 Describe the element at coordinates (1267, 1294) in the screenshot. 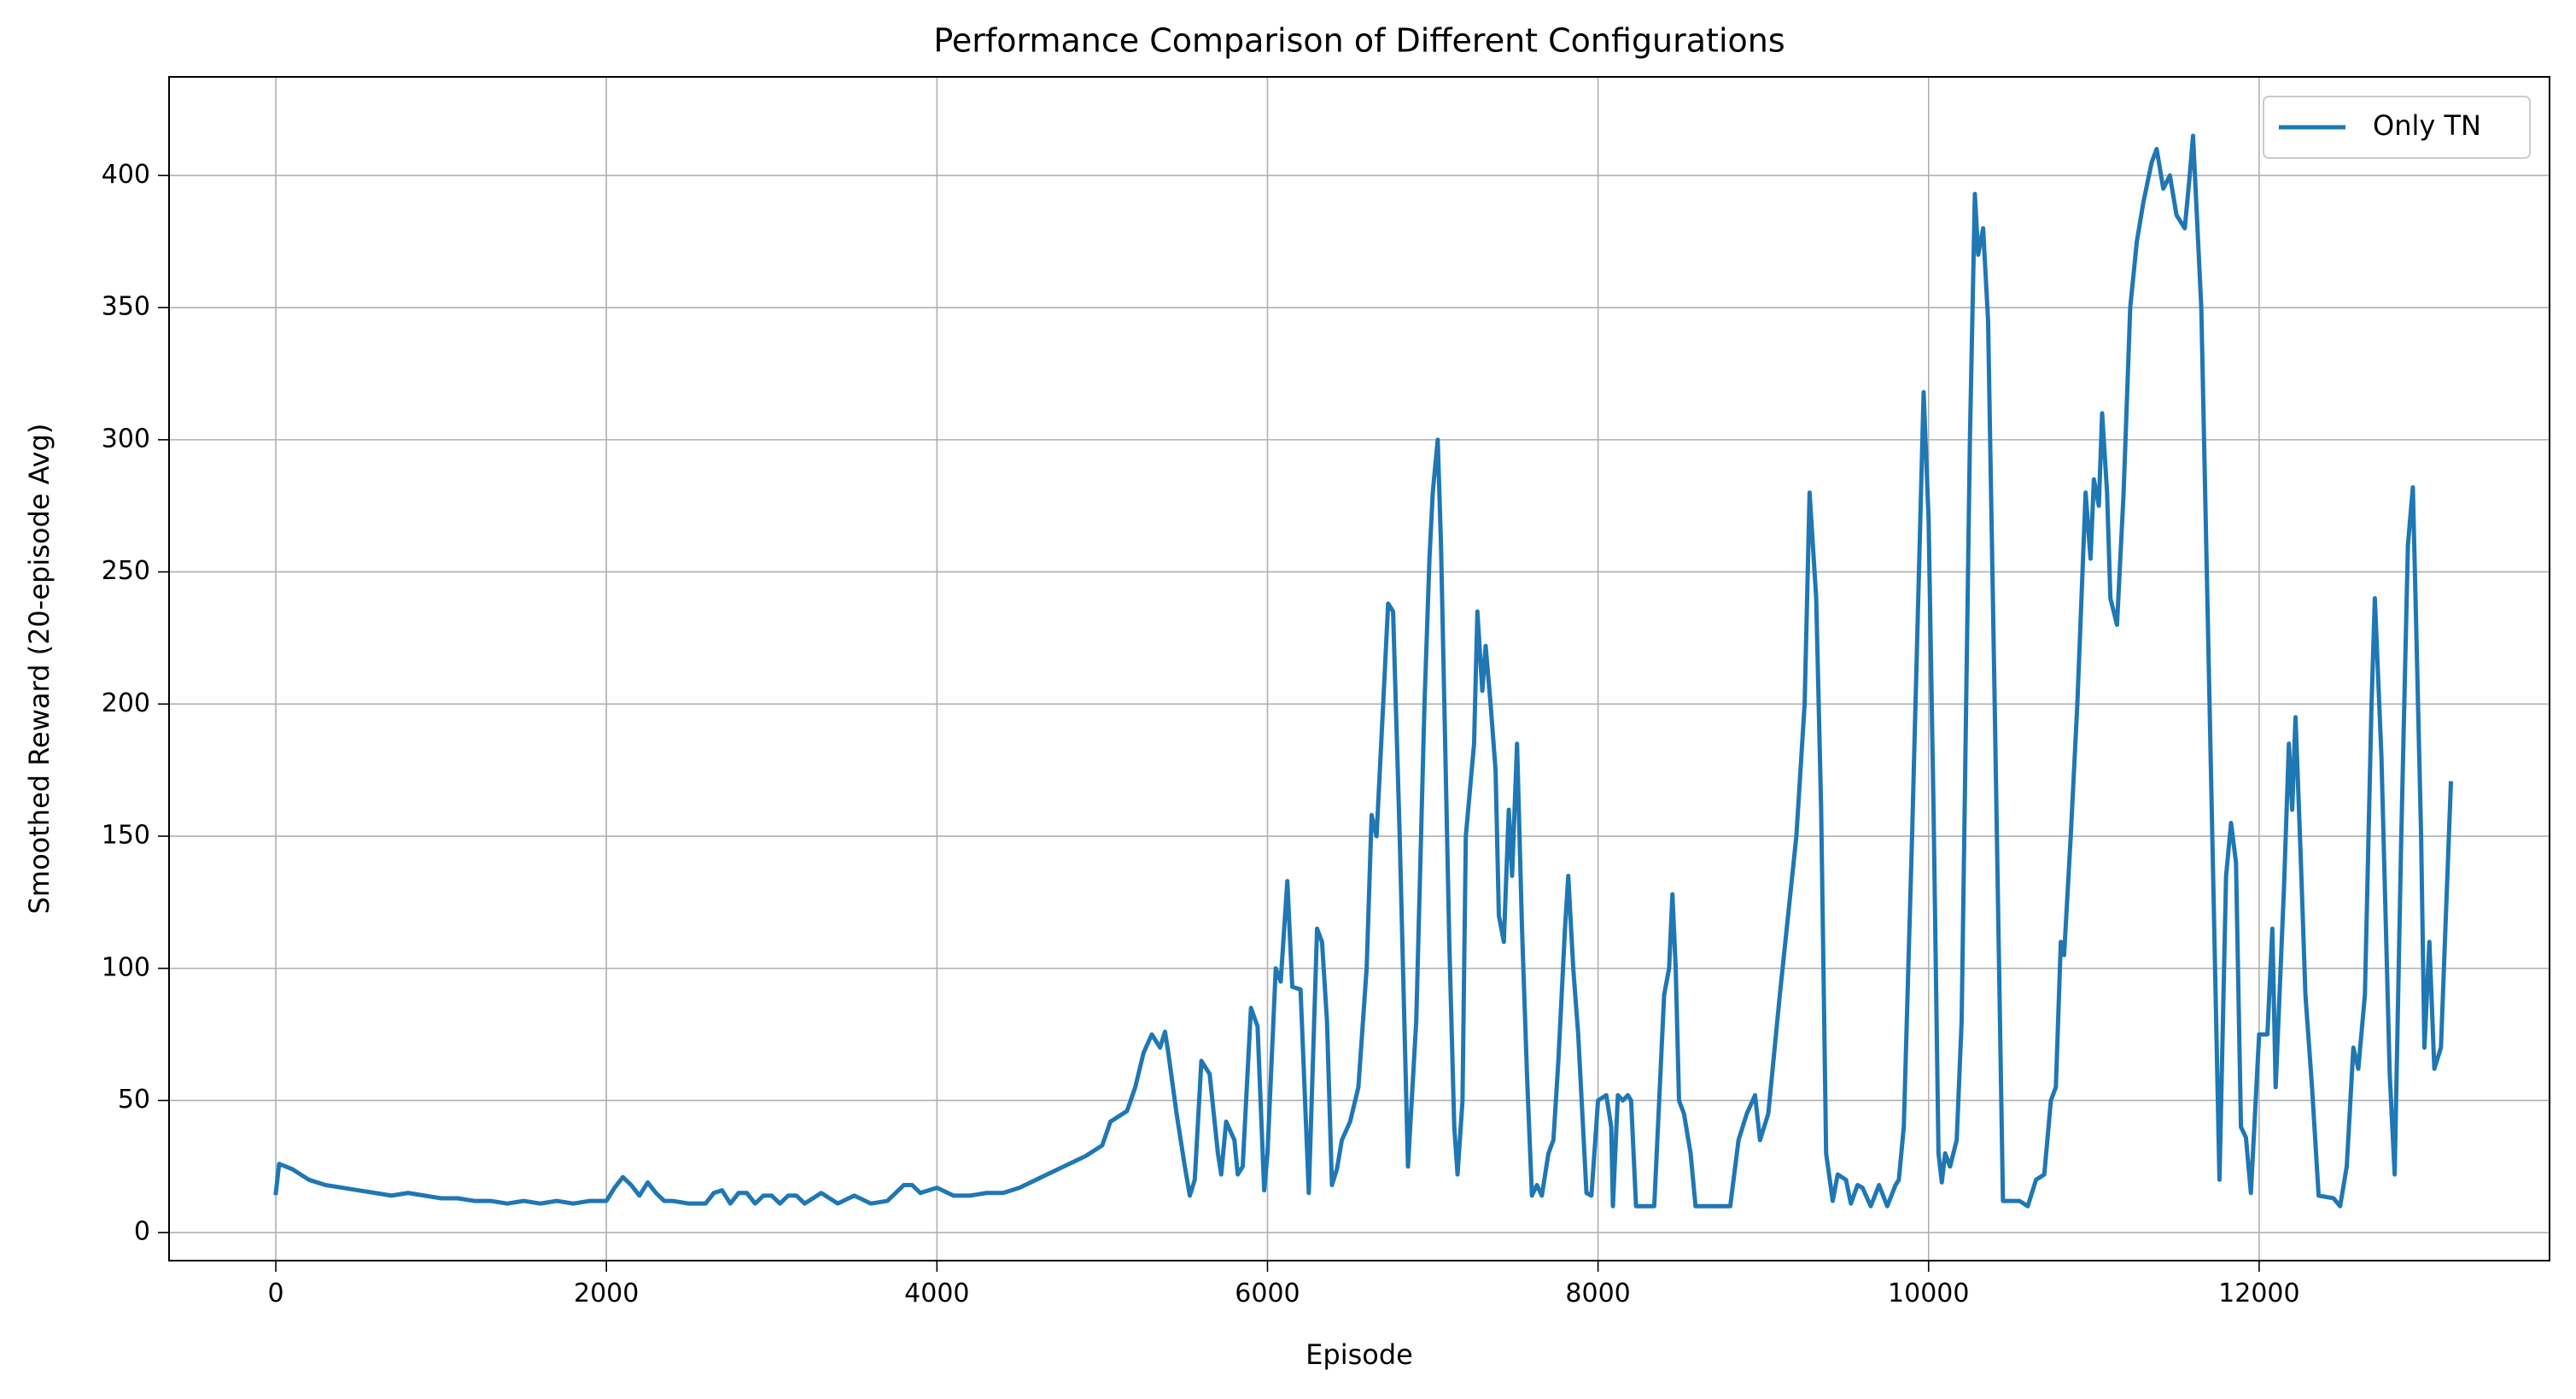

I see `x-tick-label: 6000` at that location.